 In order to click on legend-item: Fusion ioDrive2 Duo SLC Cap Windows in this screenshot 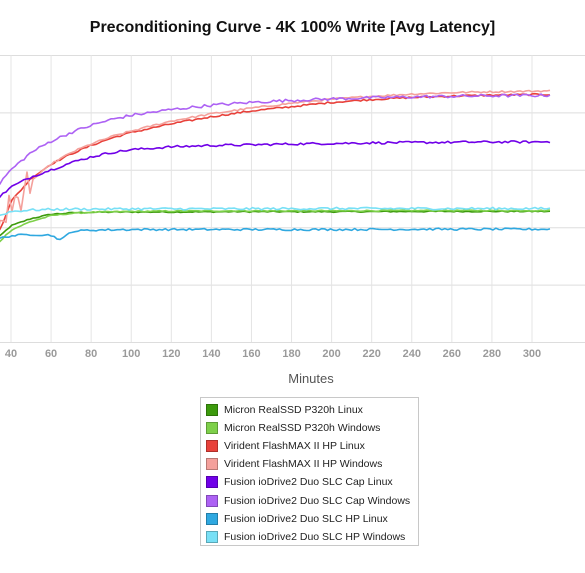, I will do `click(312, 500)`.